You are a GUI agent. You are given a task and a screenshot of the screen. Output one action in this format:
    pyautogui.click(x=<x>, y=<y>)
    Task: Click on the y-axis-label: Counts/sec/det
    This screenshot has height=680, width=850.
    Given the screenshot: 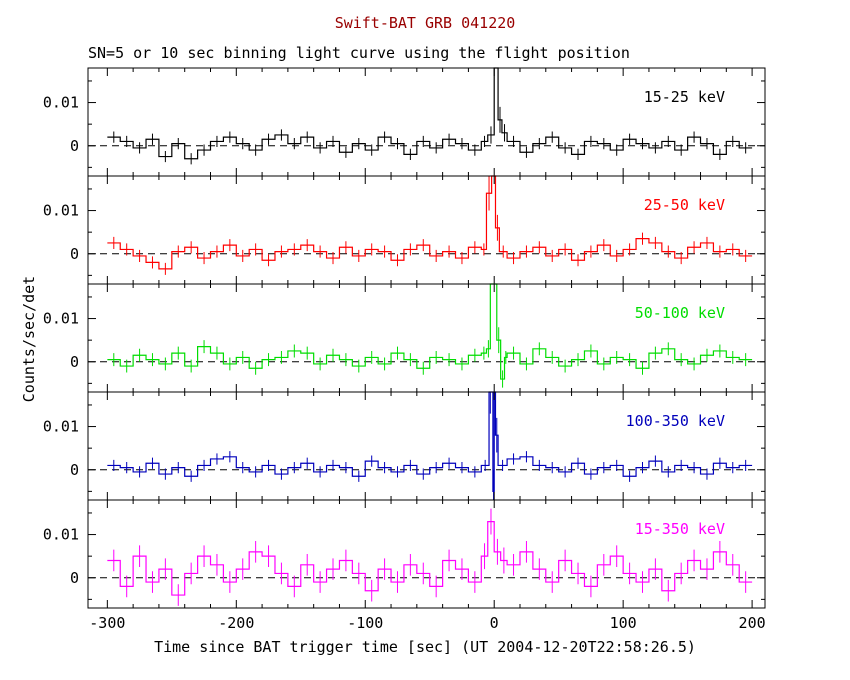 What is the action you would take?
    pyautogui.click(x=29, y=339)
    